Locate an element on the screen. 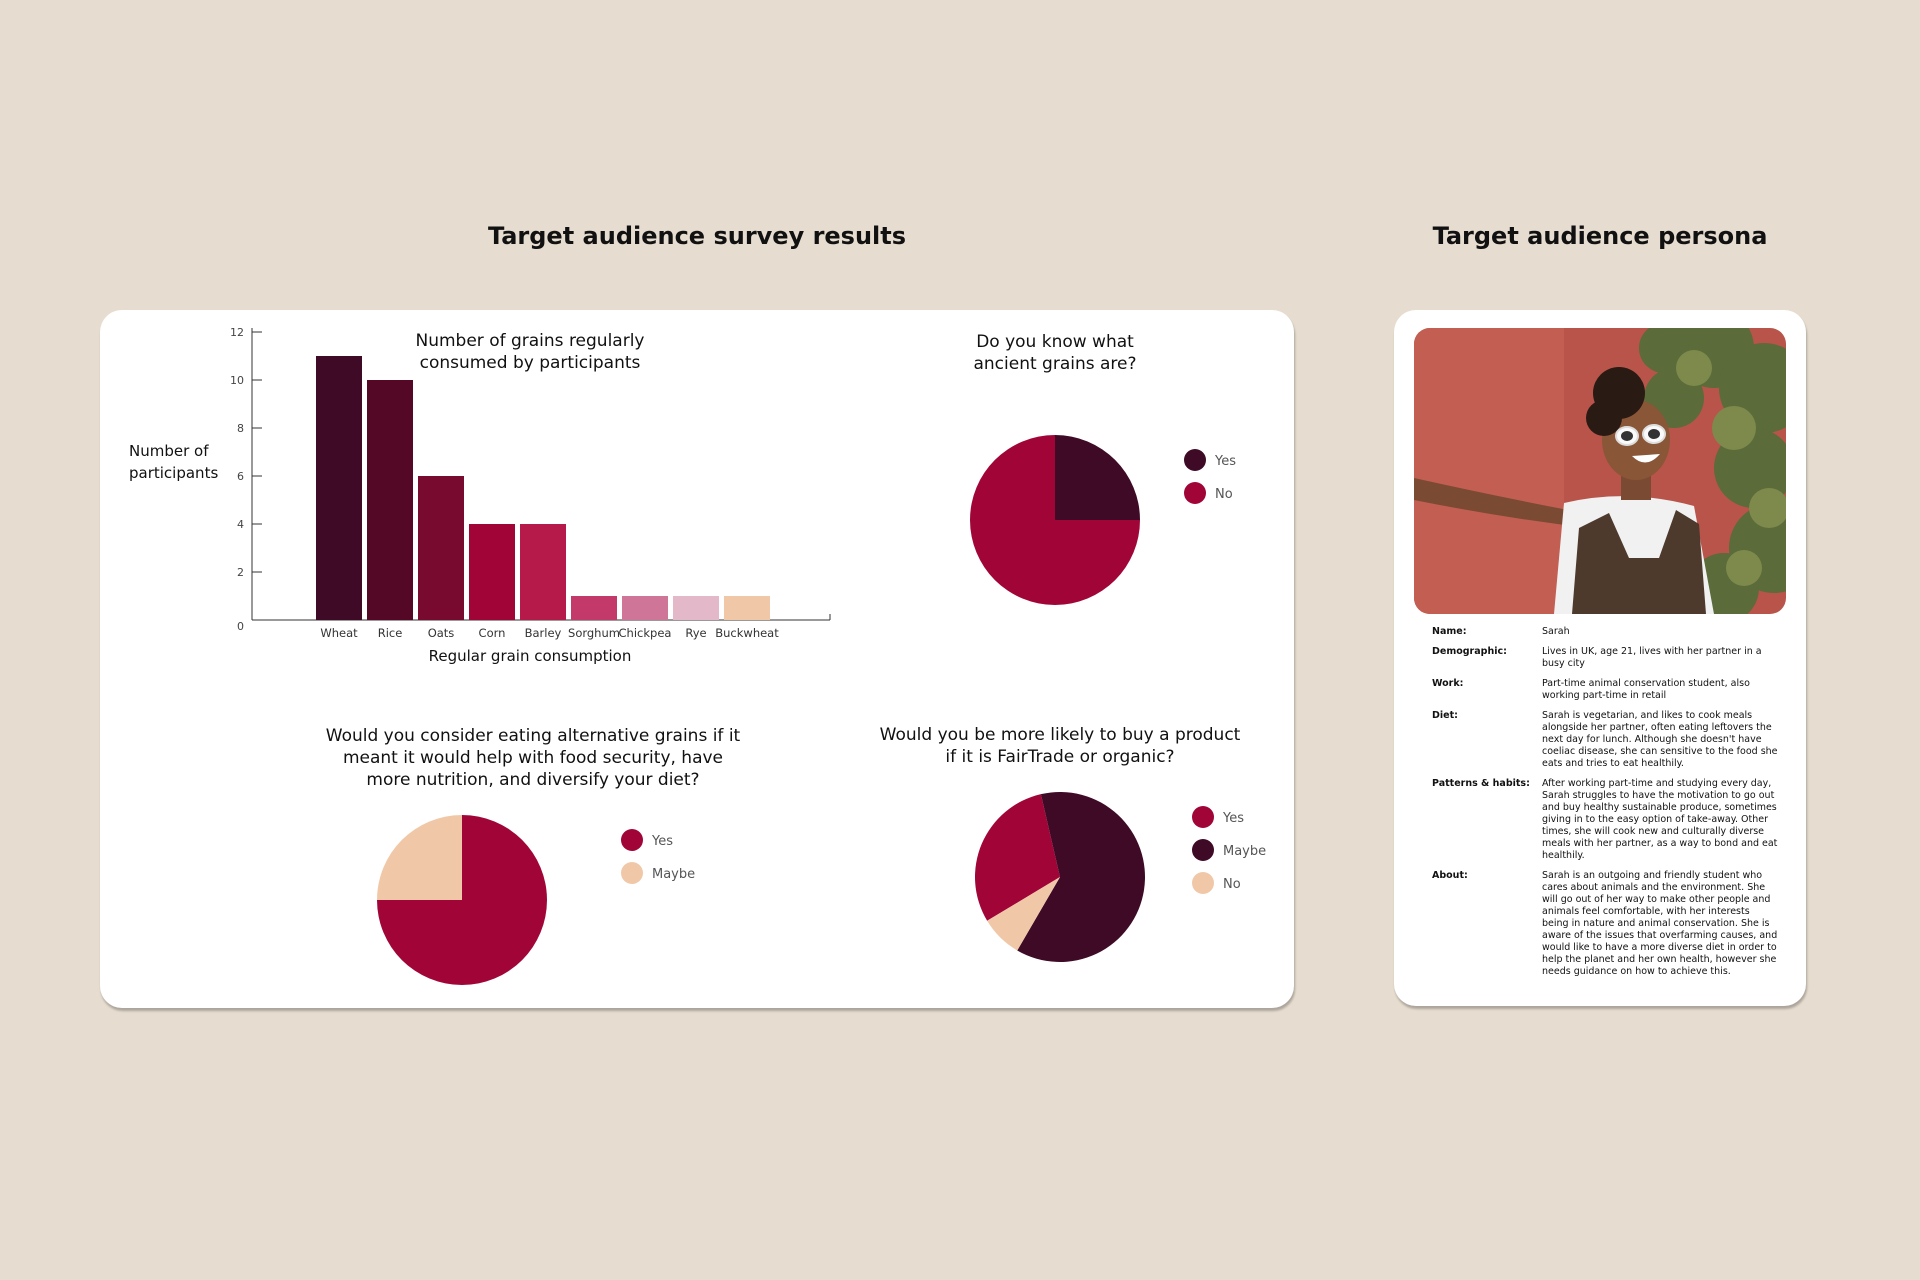  x-tick-label: Buckwheat is located at coordinates (747, 633).